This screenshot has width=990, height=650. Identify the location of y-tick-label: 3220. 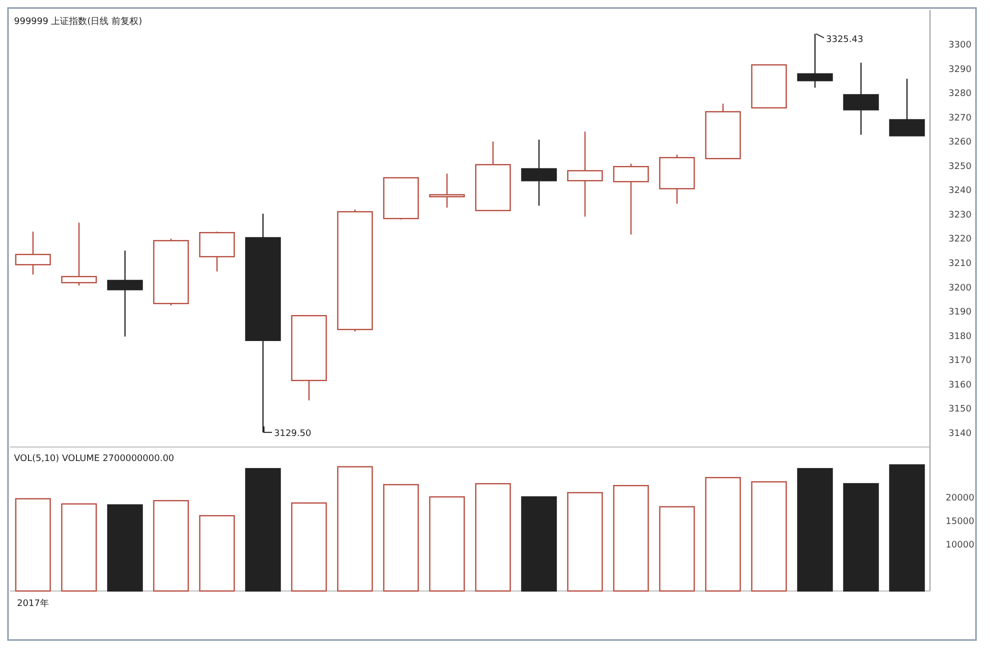
(960, 239).